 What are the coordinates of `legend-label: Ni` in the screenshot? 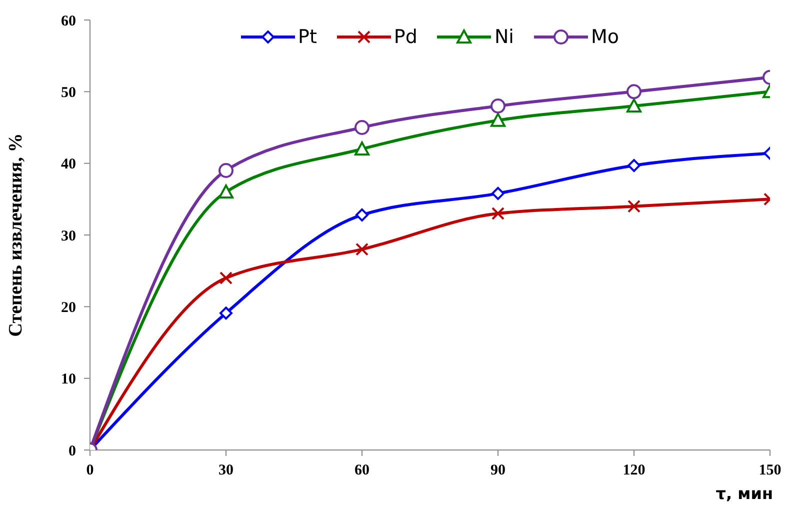 It's located at (504, 37).